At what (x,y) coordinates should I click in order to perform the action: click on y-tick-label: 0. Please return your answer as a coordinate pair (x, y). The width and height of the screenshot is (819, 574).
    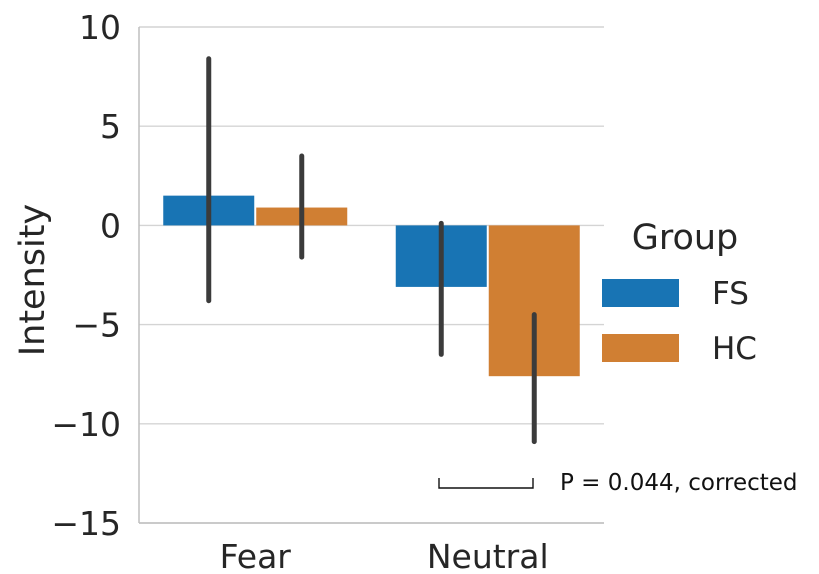
    Looking at the image, I should click on (110, 225).